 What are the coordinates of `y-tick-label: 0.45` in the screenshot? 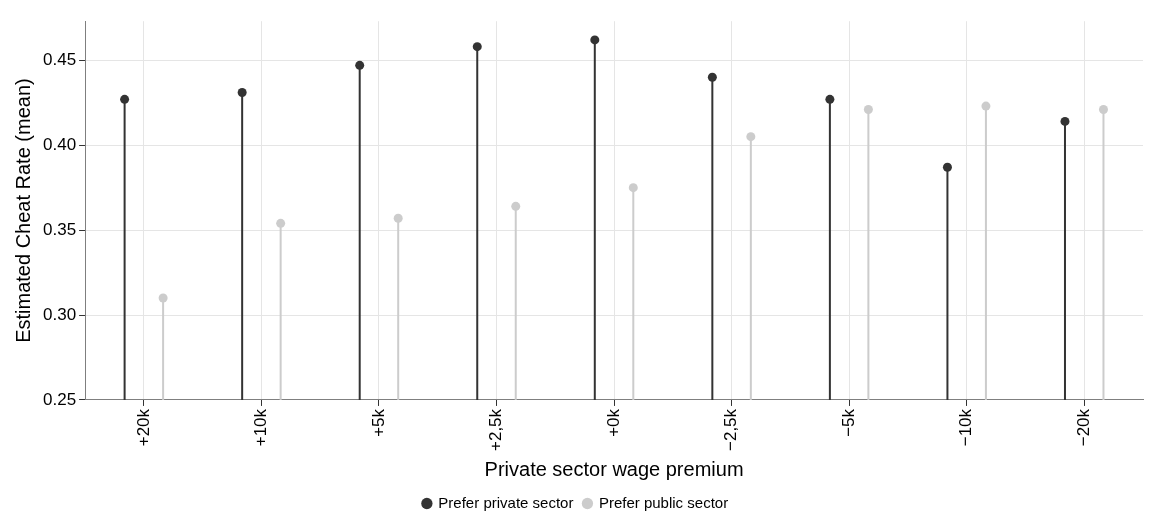 It's located at (59, 59).